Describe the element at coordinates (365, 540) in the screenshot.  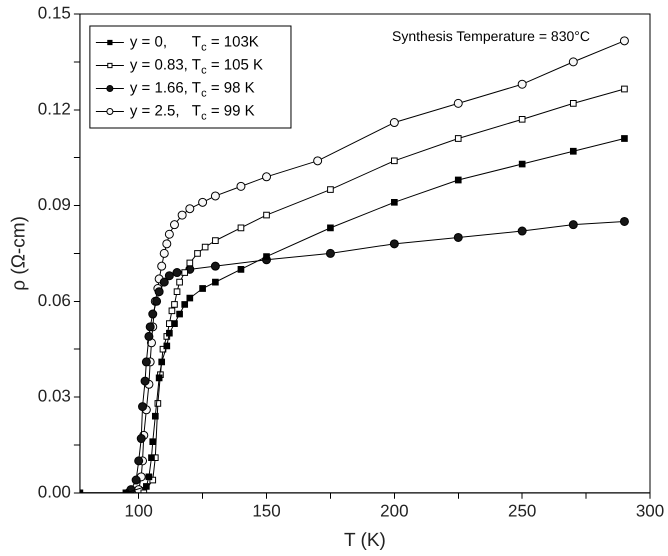
I see `x-axis-title: T (K)` at that location.